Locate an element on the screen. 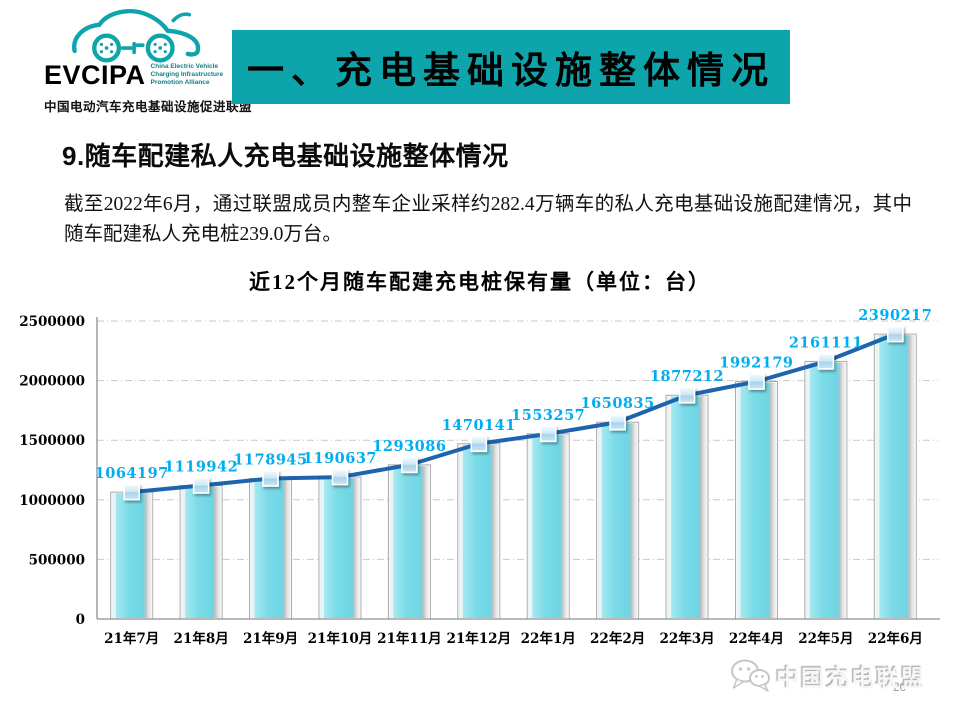 The height and width of the screenshot is (720, 960). svg-text: 0 is located at coordinates (80, 620).